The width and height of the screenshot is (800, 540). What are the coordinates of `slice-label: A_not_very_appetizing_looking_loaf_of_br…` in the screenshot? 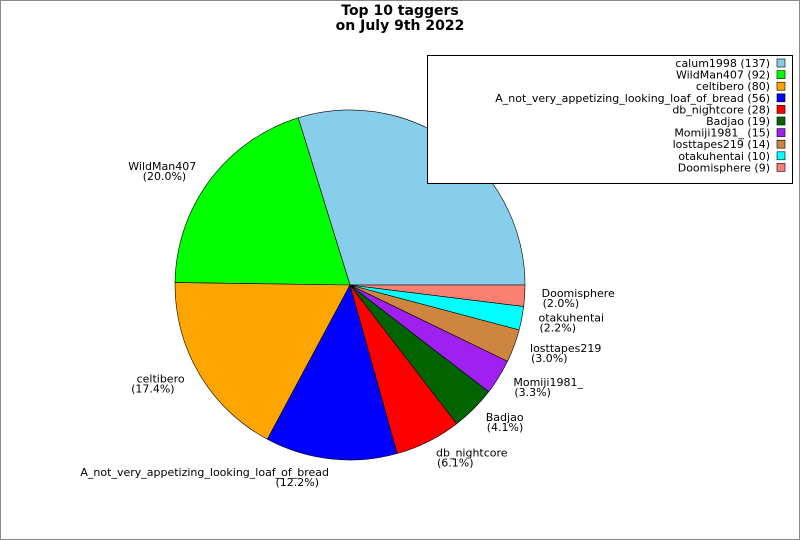 It's located at (204, 472).